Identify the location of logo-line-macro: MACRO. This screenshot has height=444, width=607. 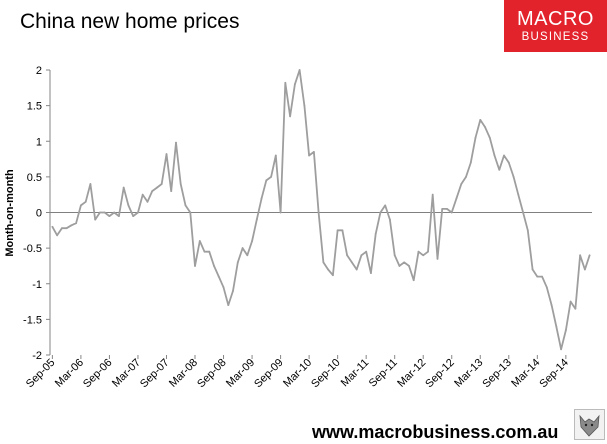
(555, 19).